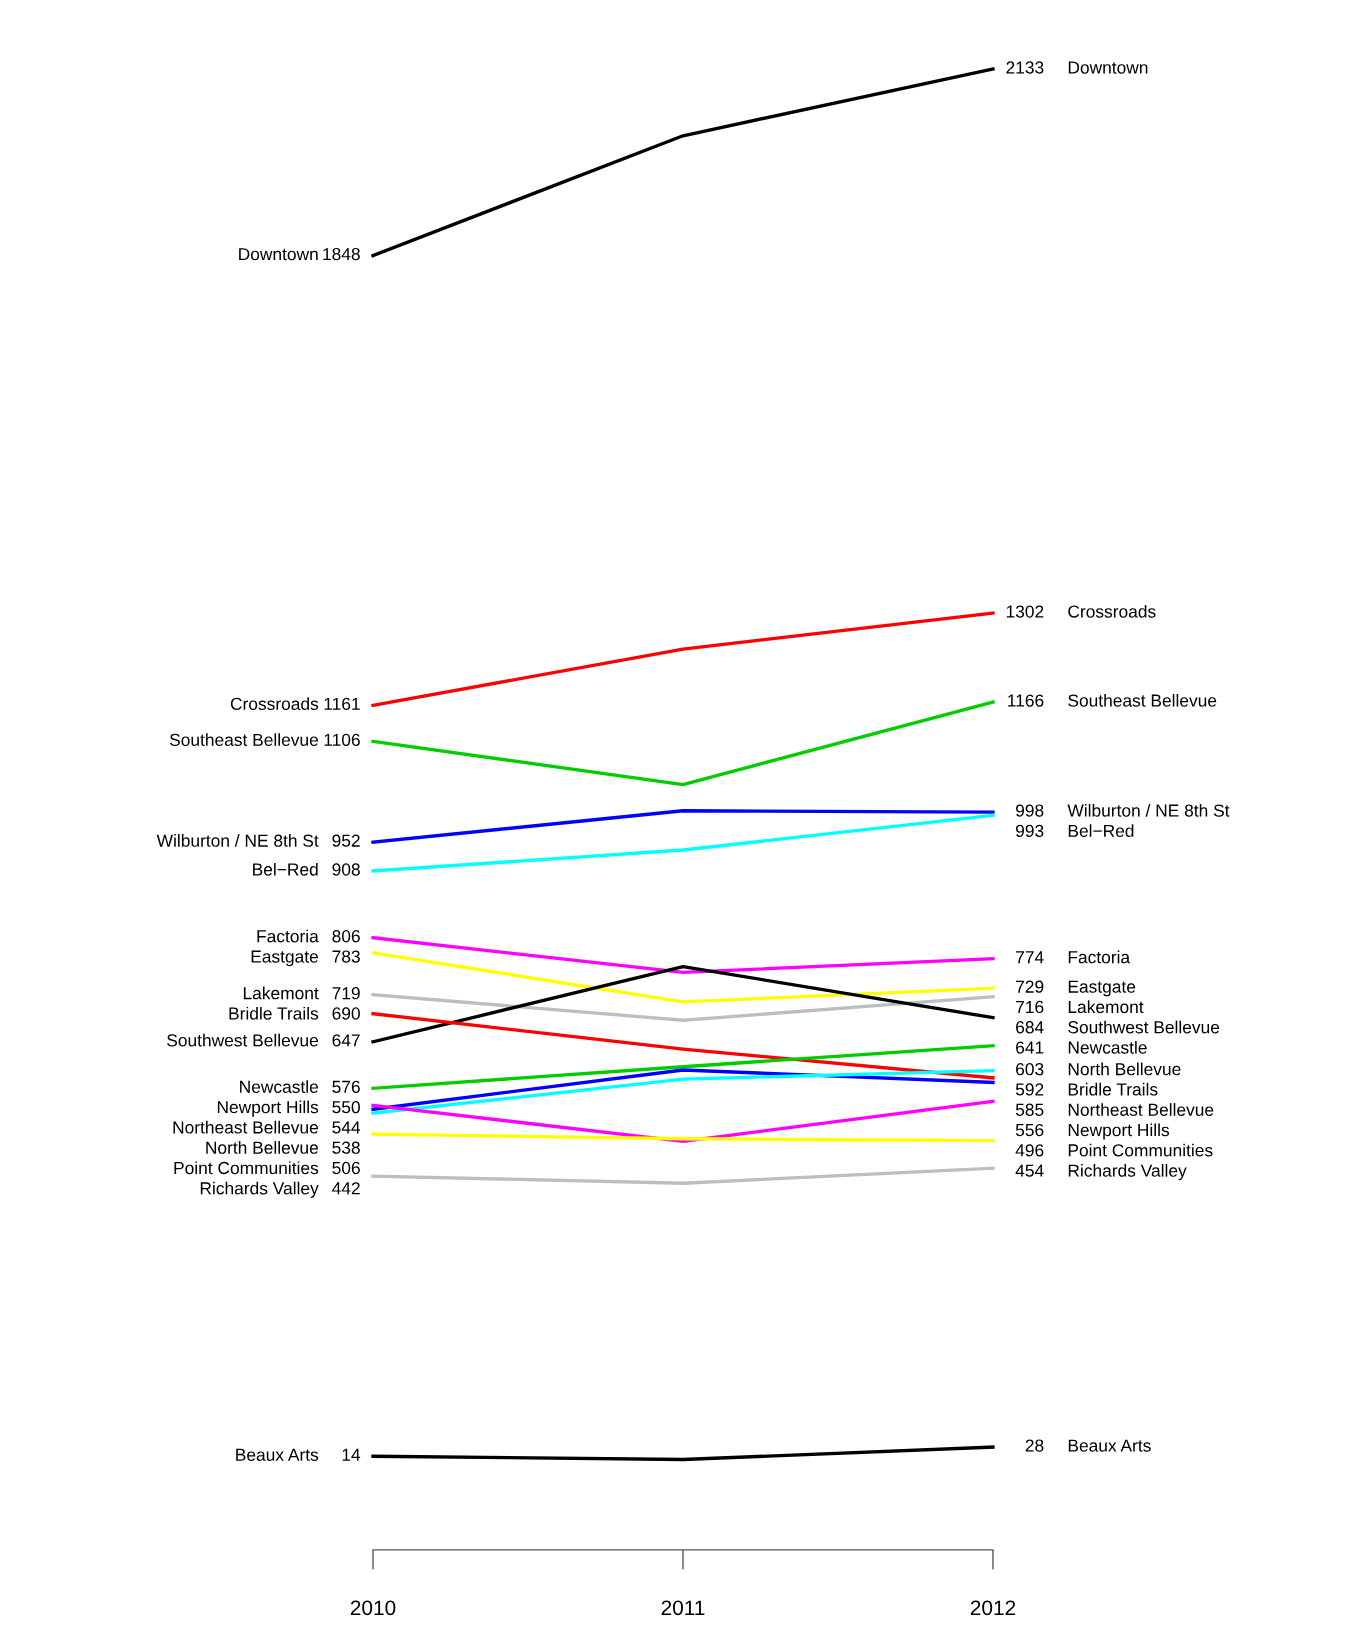  I want to click on data-label: 716, so click(1030, 1007).